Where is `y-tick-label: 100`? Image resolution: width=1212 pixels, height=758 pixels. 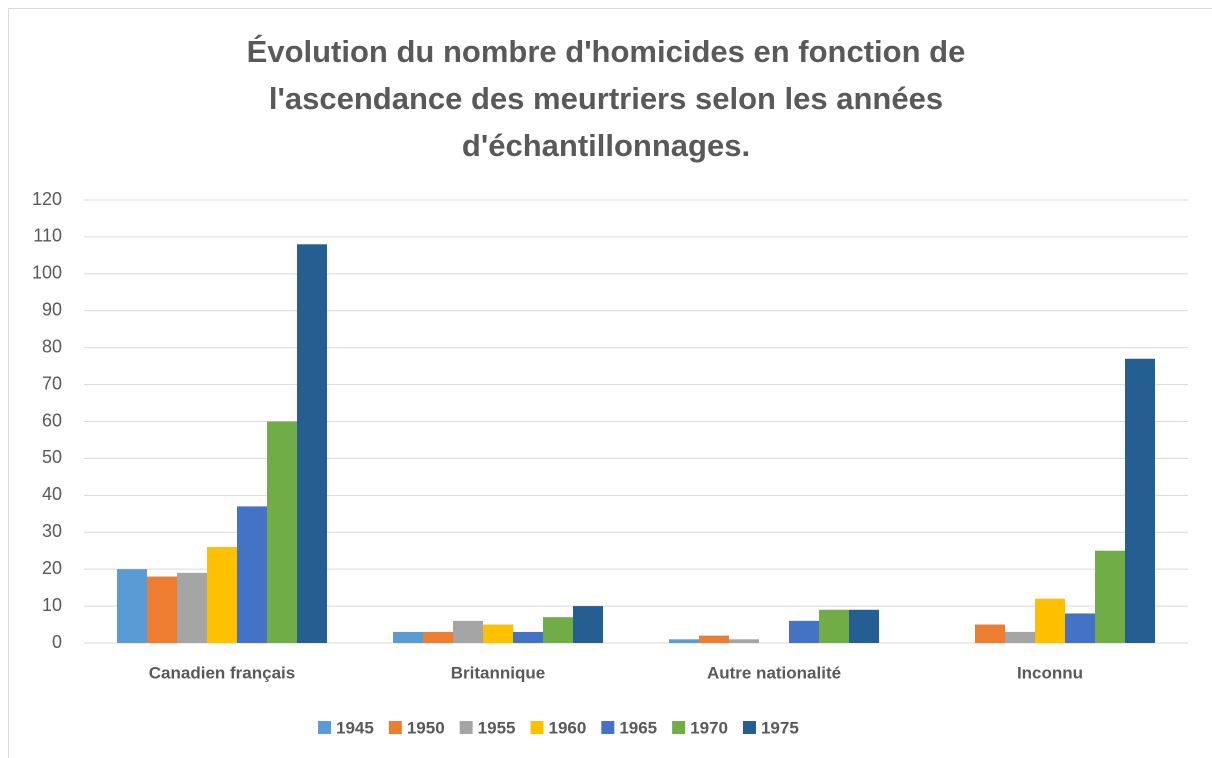
y-tick-label: 100 is located at coordinates (47, 273).